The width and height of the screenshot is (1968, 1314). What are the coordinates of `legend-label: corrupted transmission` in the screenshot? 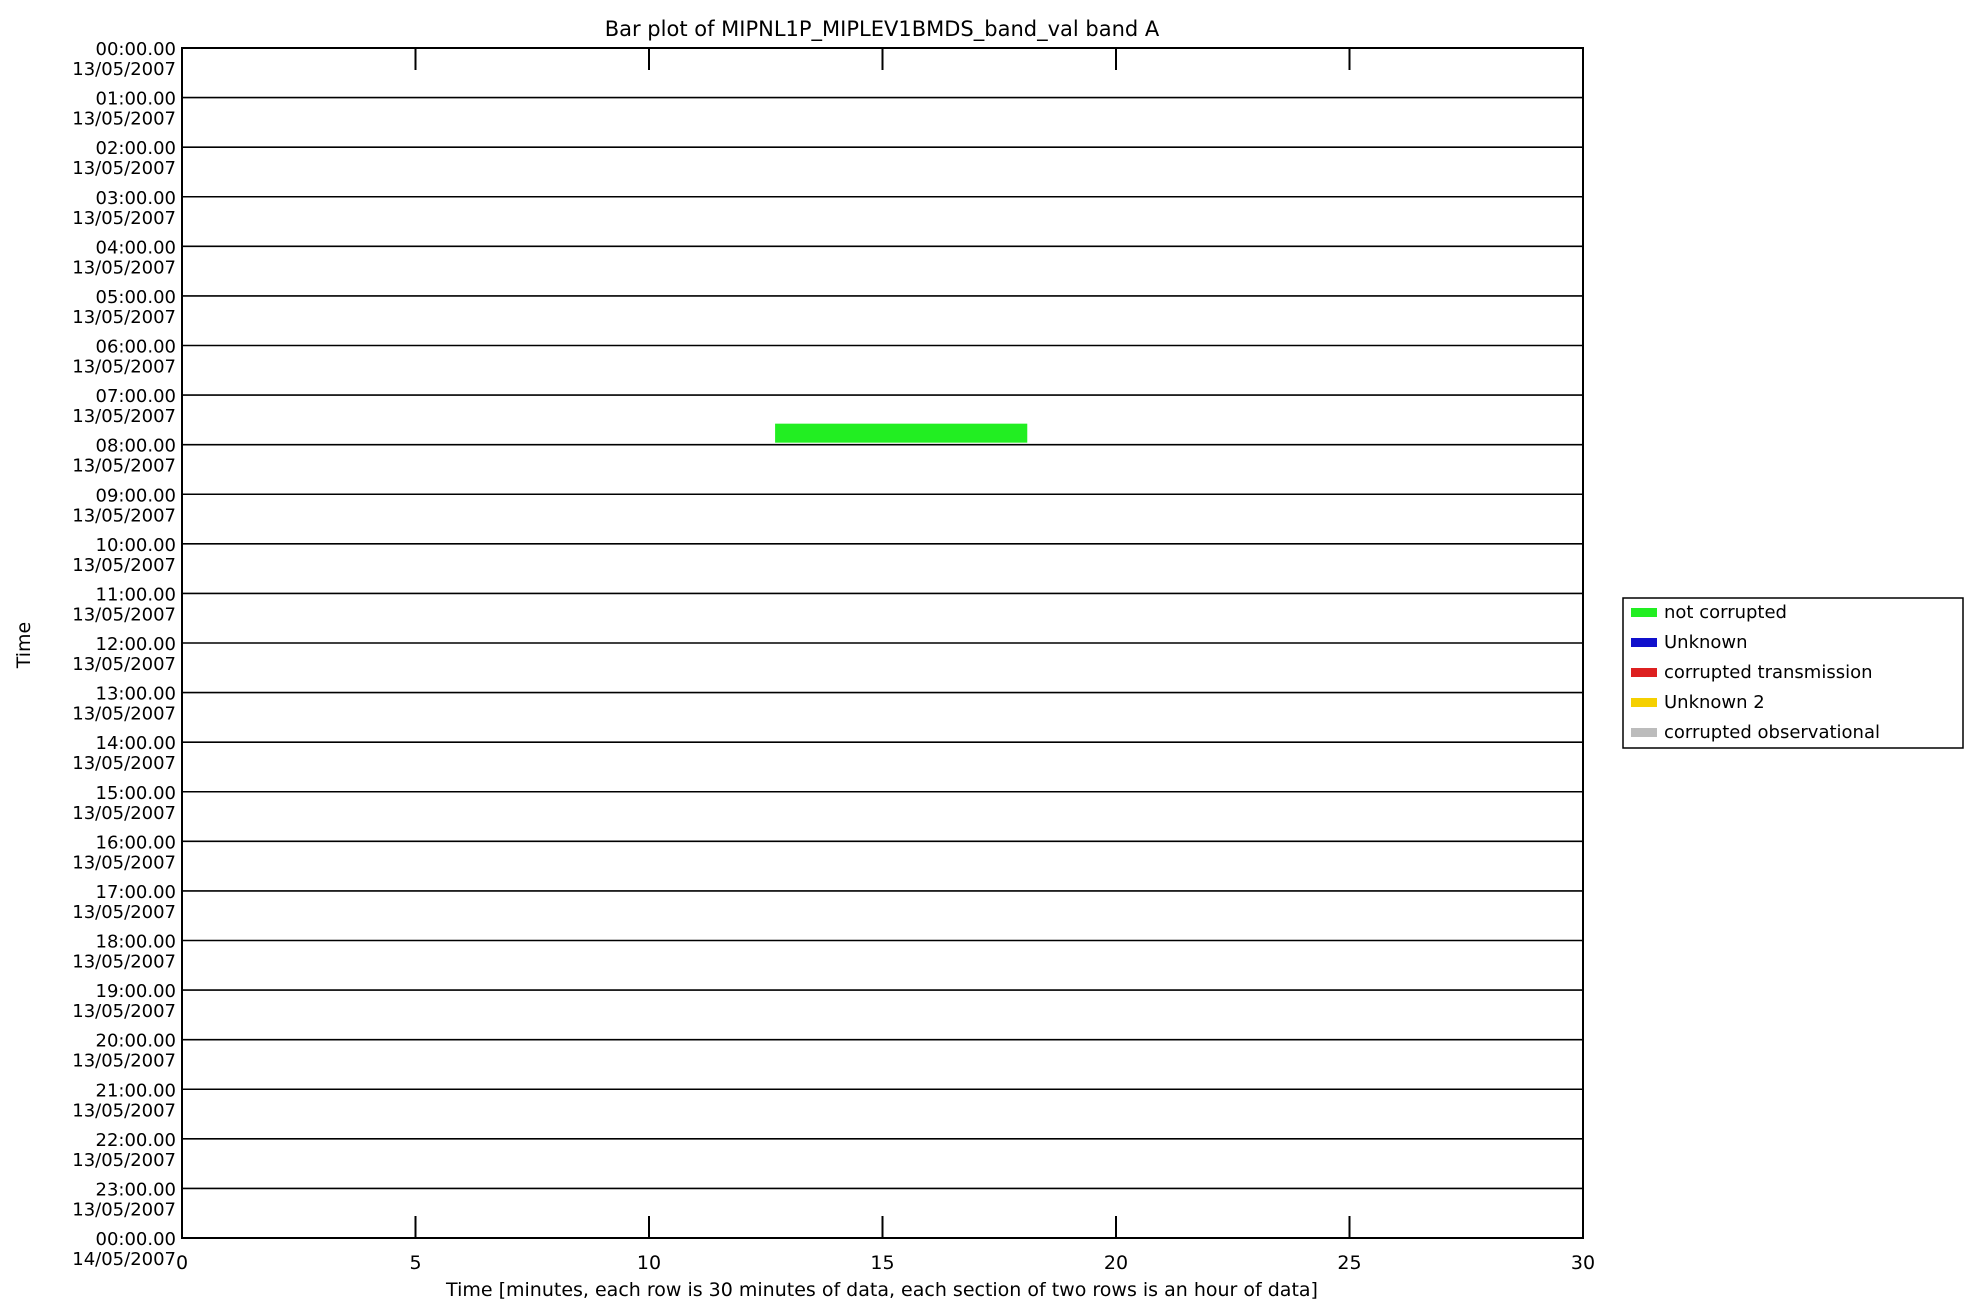 It's located at (1768, 672).